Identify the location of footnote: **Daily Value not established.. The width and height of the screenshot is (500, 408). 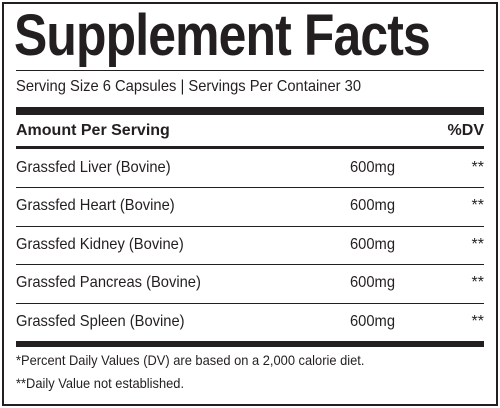
(100, 383).